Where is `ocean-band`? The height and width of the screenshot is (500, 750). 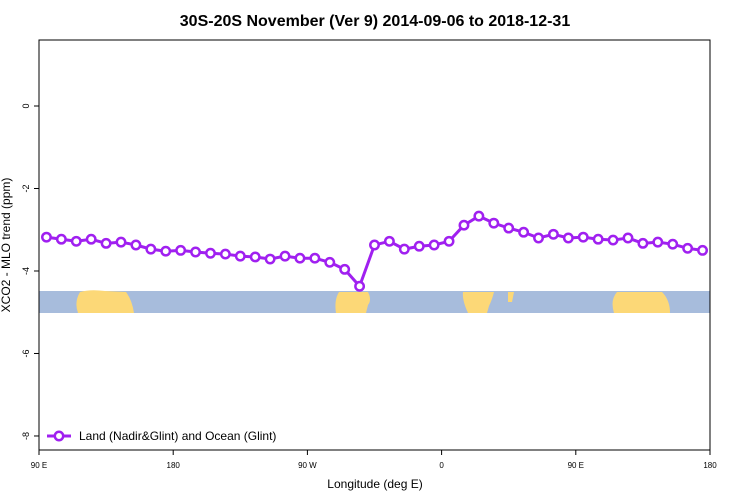
ocean-band is located at coordinates (374, 302).